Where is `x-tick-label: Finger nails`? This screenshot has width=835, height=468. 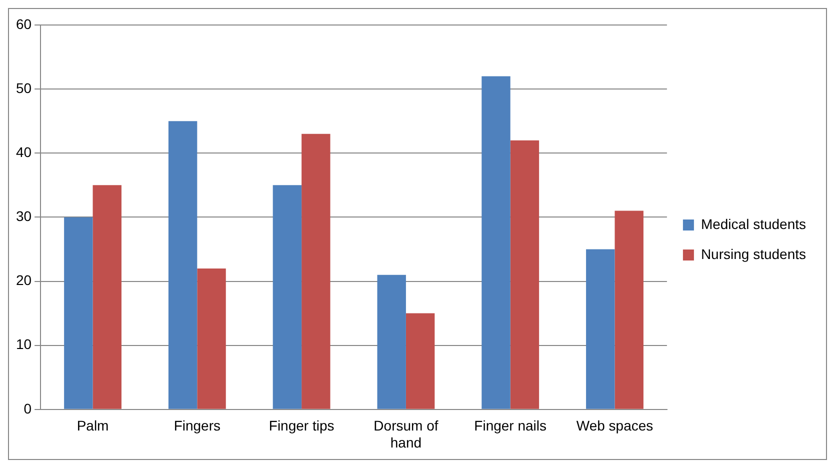
x-tick-label: Finger nails is located at coordinates (510, 426).